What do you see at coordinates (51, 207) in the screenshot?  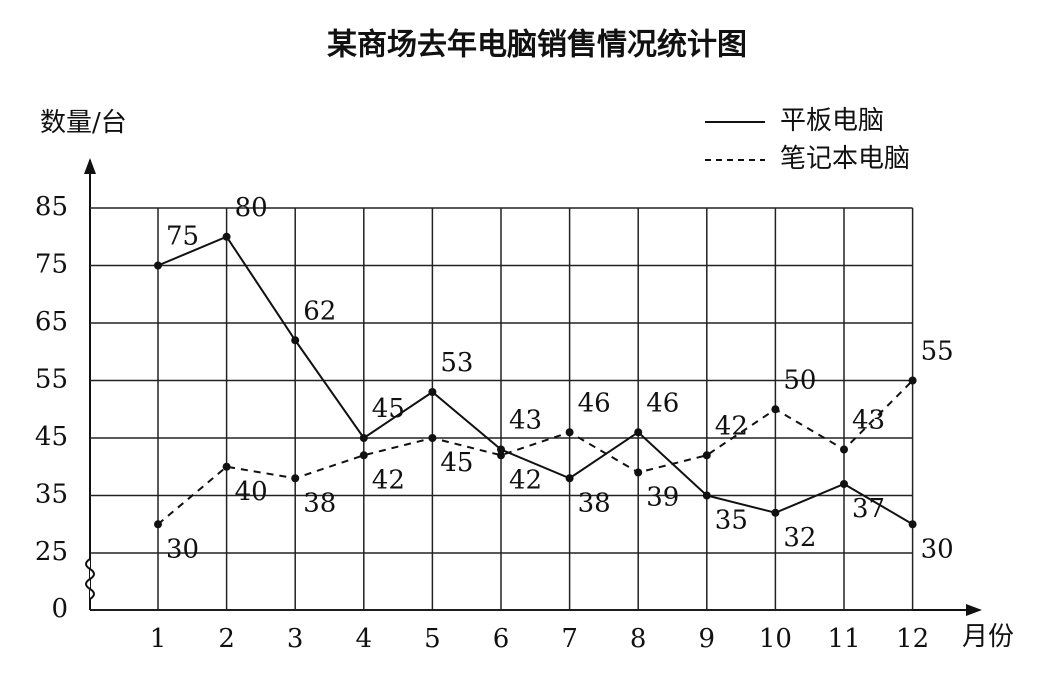 I see `y-tick-label: 85` at bounding box center [51, 207].